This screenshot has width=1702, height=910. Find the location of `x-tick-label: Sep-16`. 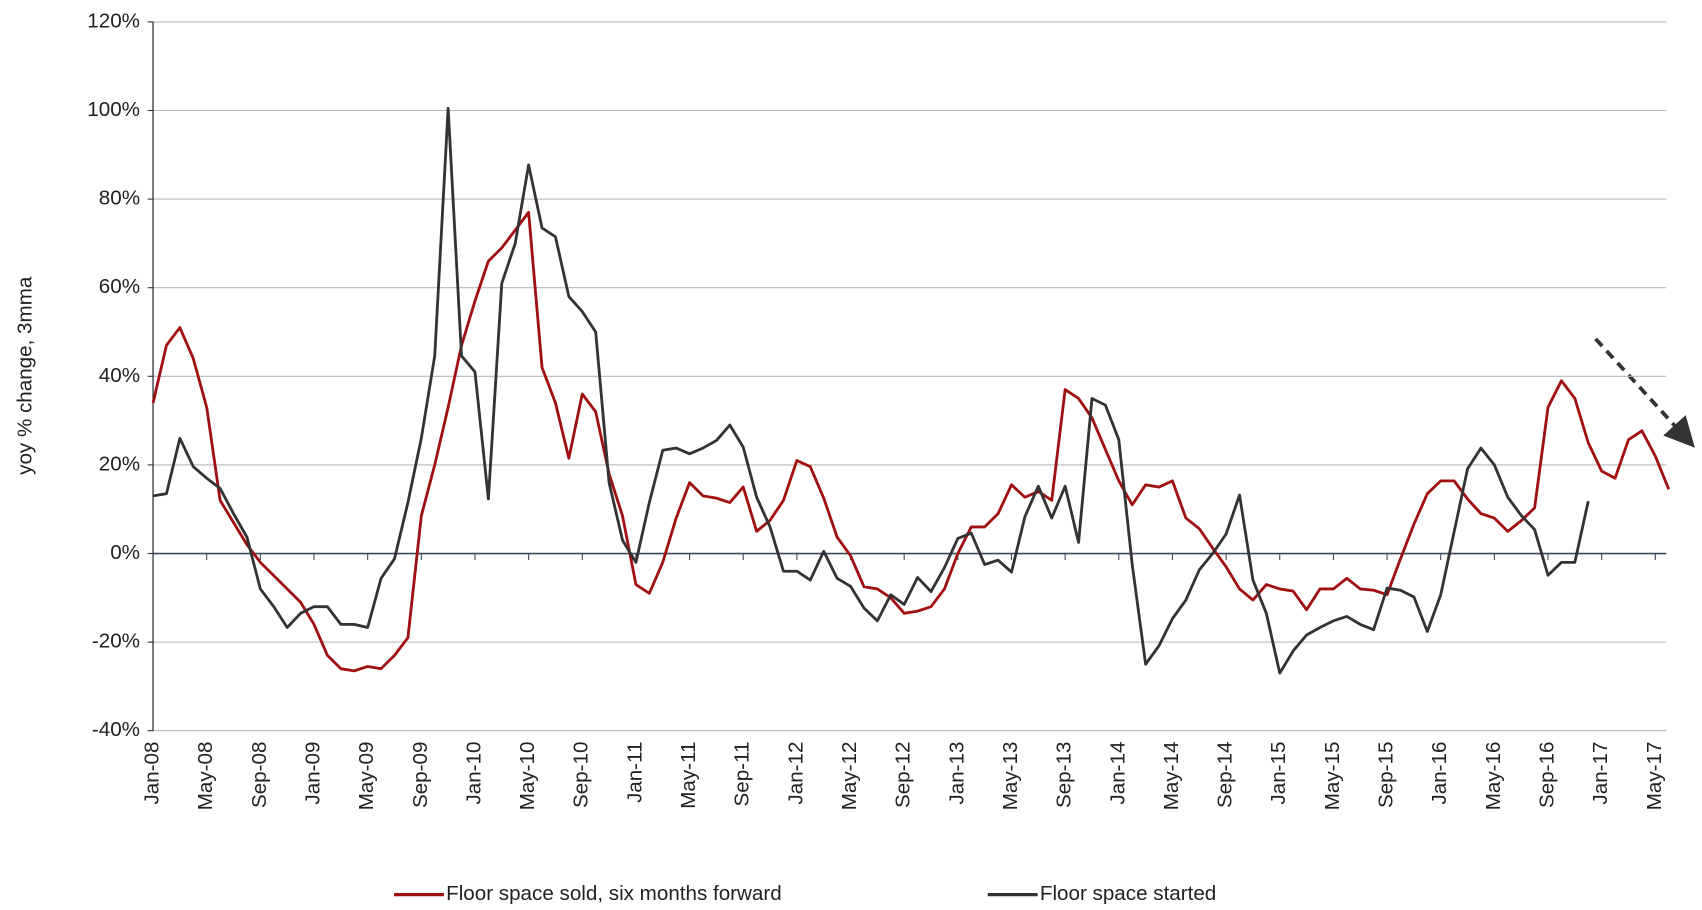

x-tick-label: Sep-16 is located at coordinates (1546, 775).